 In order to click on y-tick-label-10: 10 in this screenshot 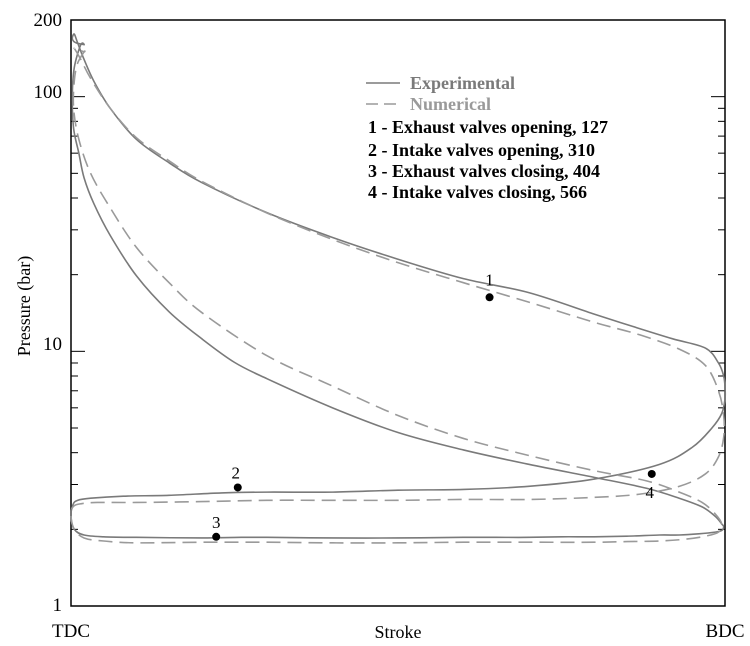, I will do `click(52, 344)`.